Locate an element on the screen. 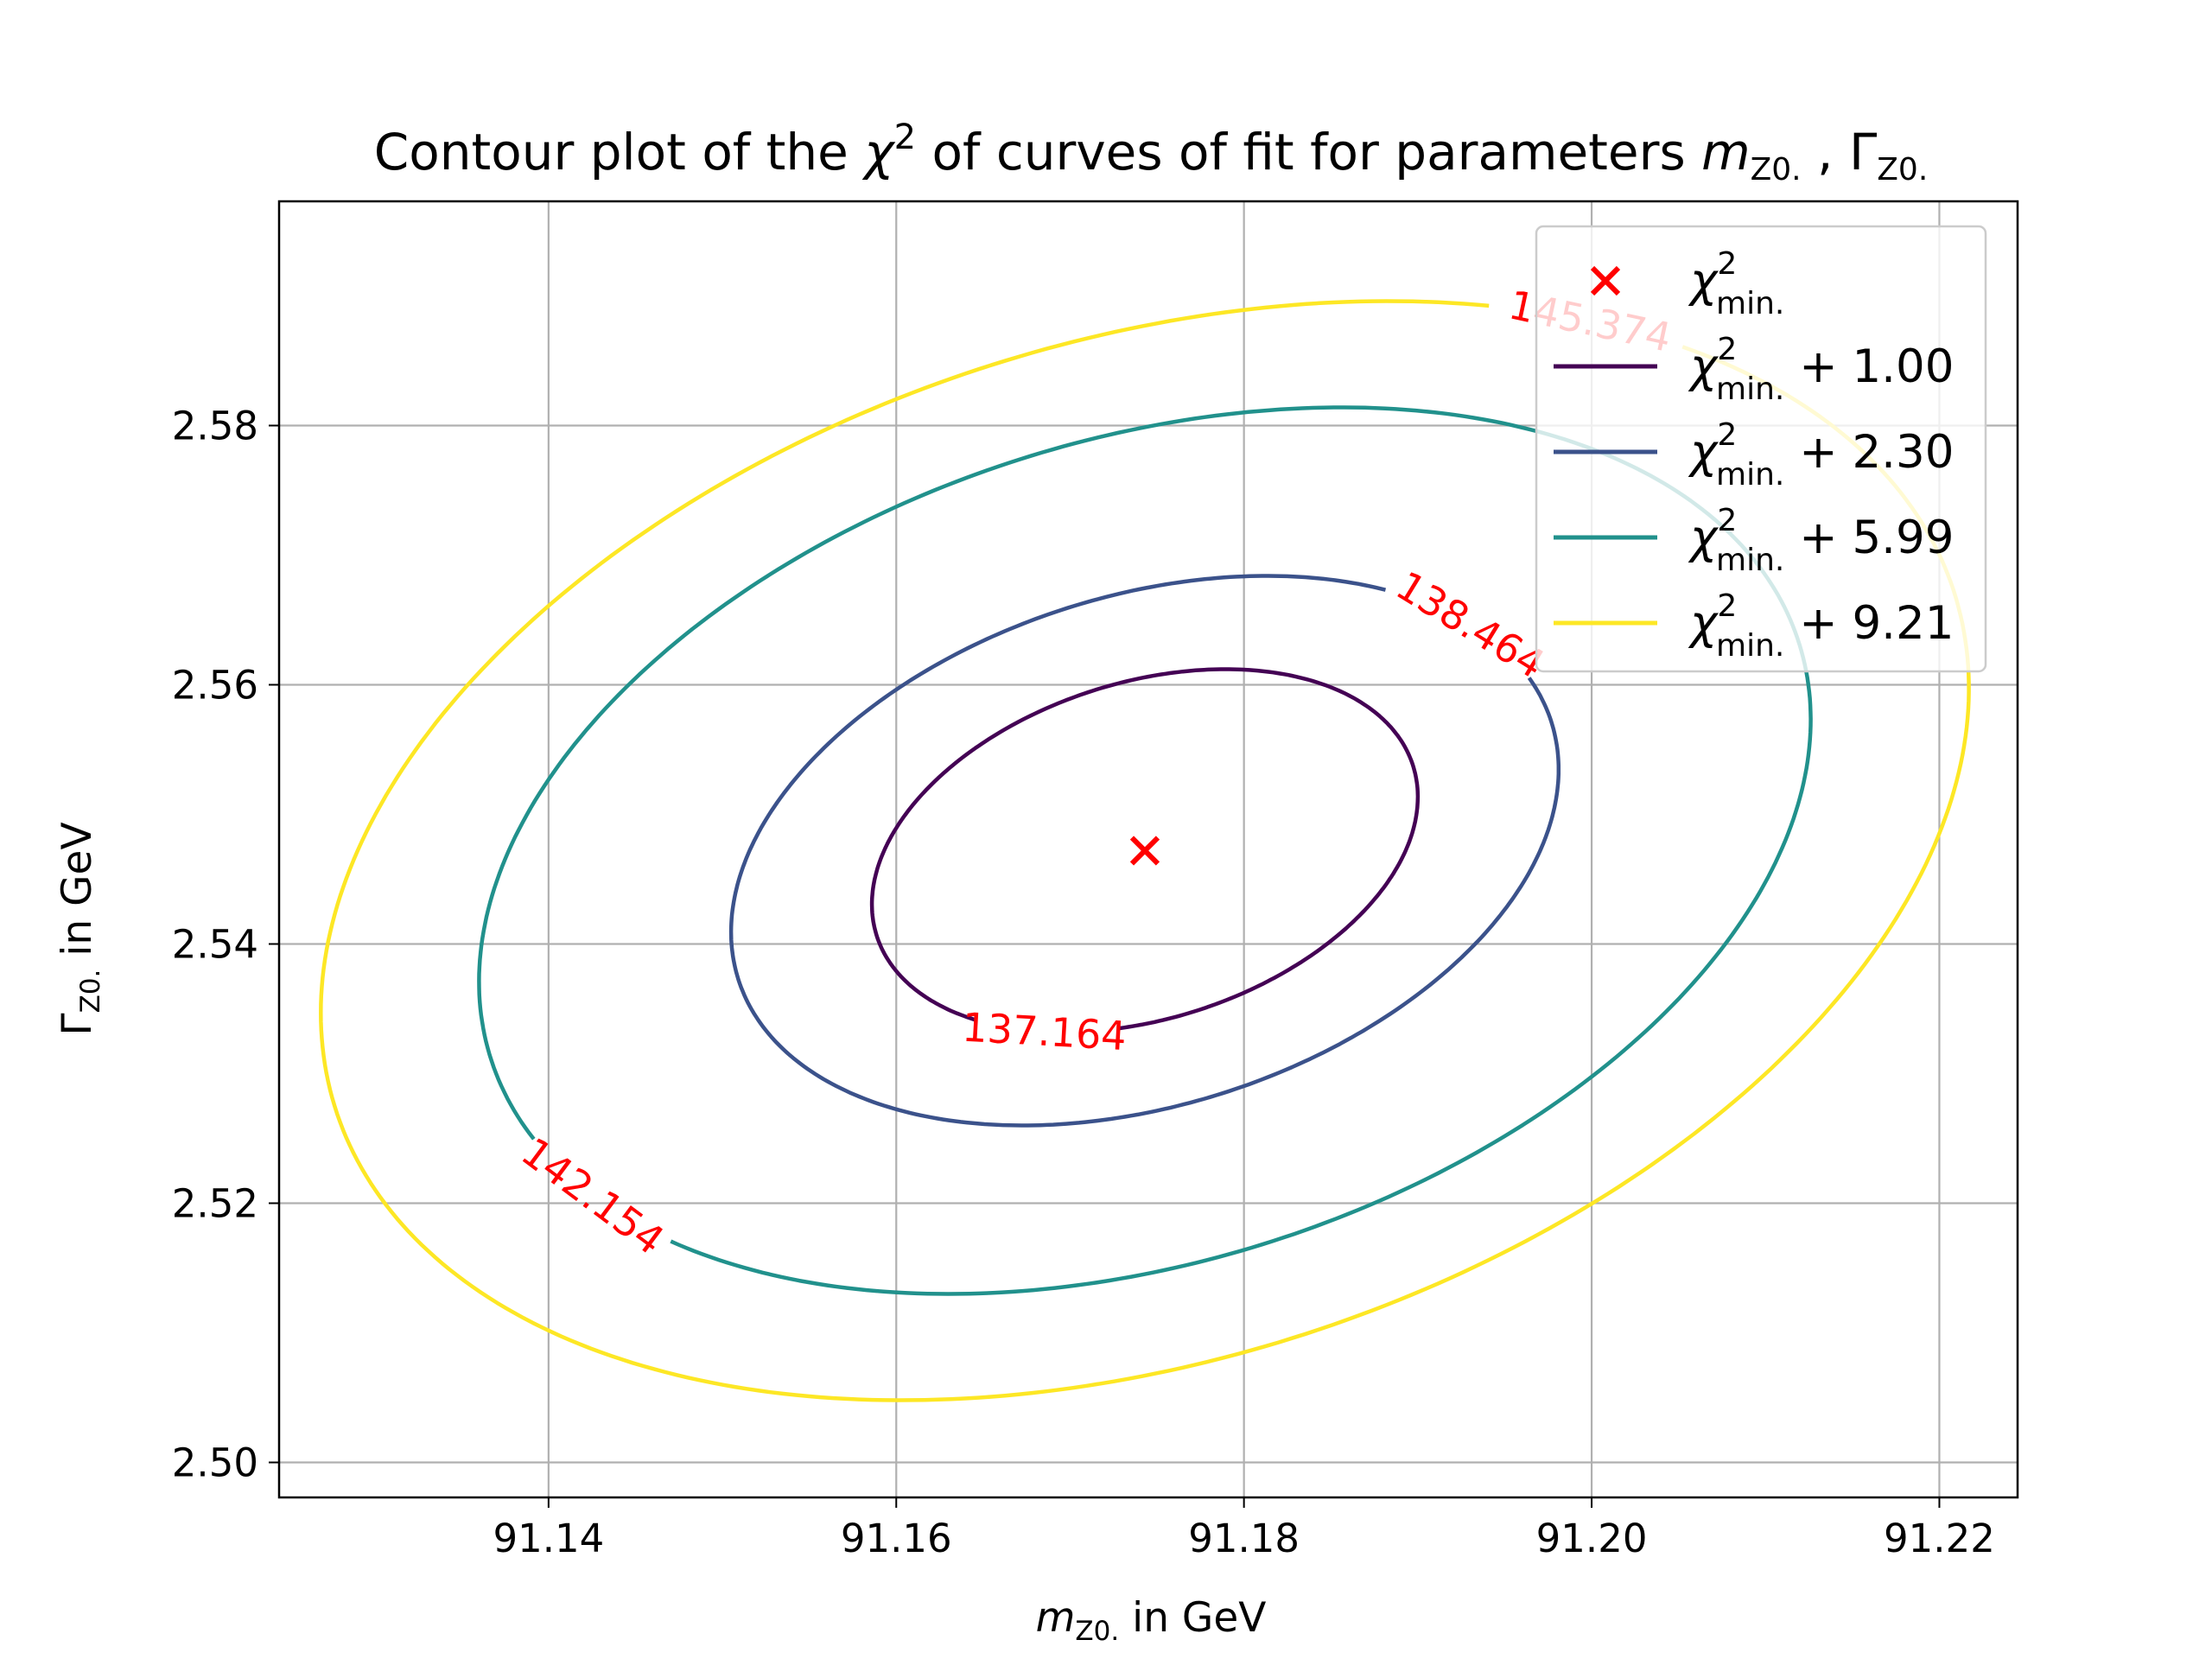 The image size is (2212, 1659). title-gamma-sub: Z0. is located at coordinates (1902, 170).